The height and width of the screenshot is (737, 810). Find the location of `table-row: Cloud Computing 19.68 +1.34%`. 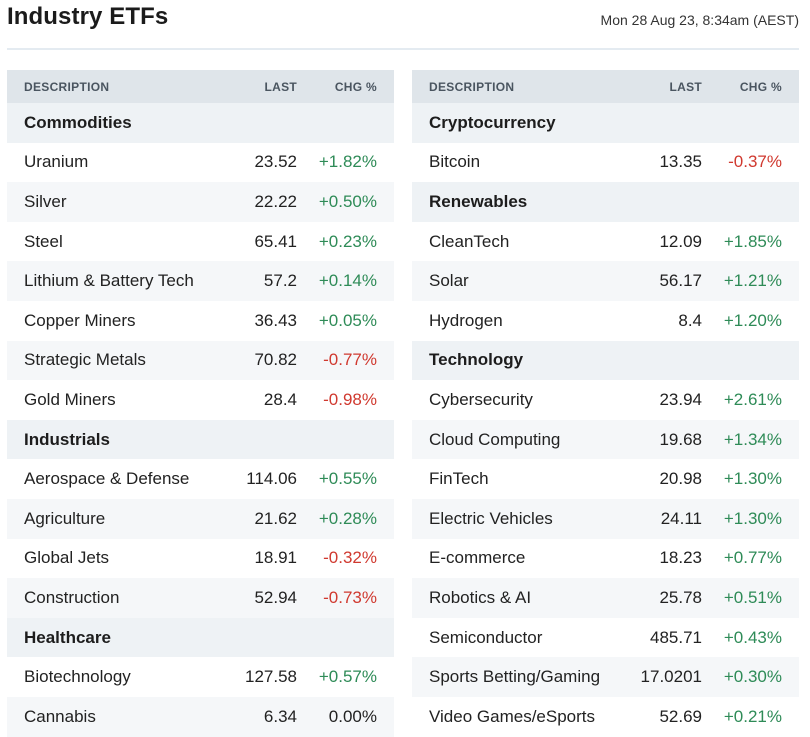

table-row: Cloud Computing 19.68 +1.34% is located at coordinates (605, 439).